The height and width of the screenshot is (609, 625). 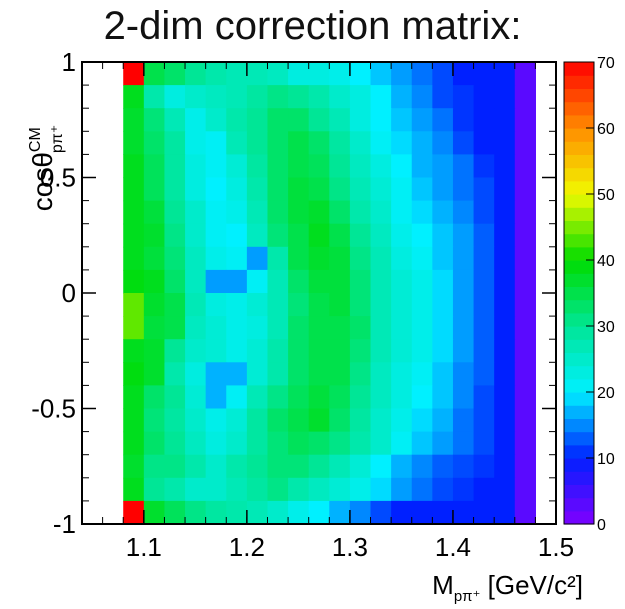 I want to click on colorbar-tick-label: 60, so click(x=606, y=129).